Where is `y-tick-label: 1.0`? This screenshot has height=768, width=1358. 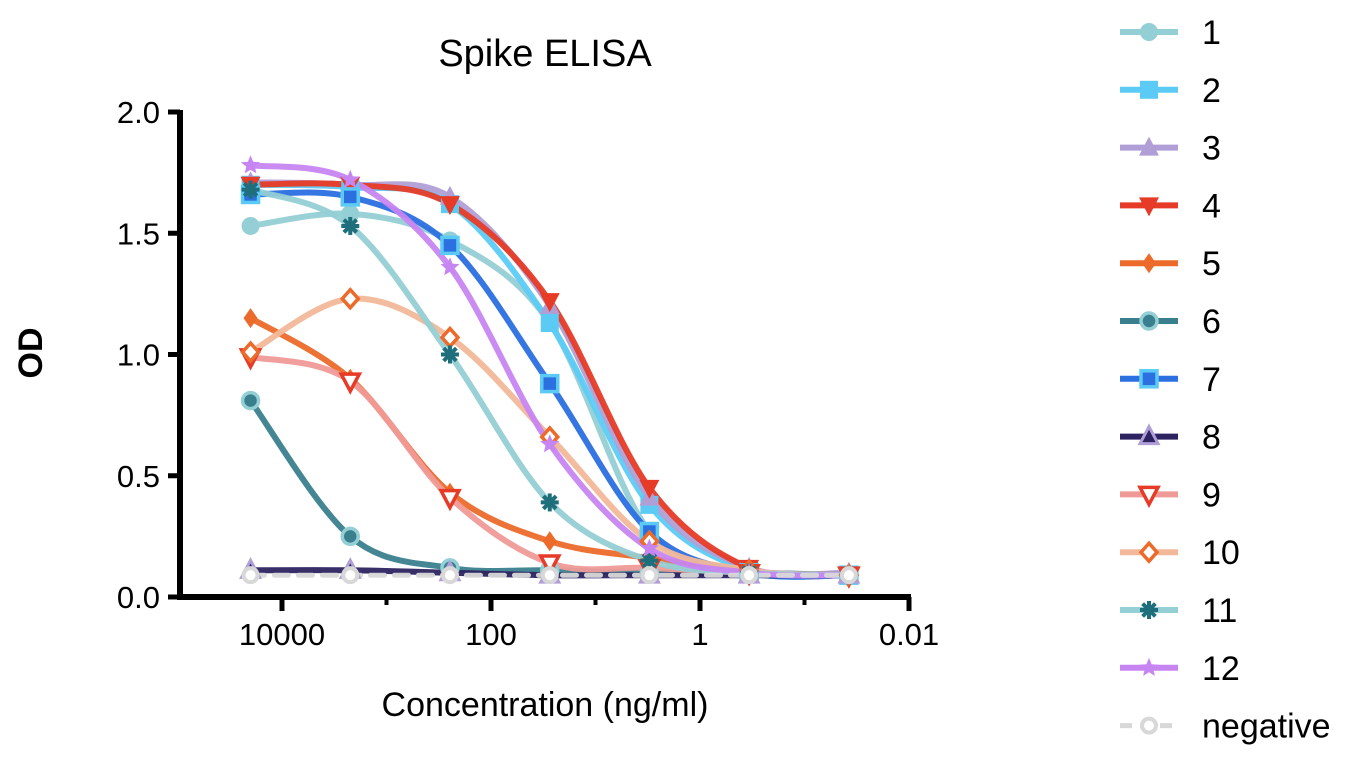 y-tick-label: 1.0 is located at coordinates (138, 355).